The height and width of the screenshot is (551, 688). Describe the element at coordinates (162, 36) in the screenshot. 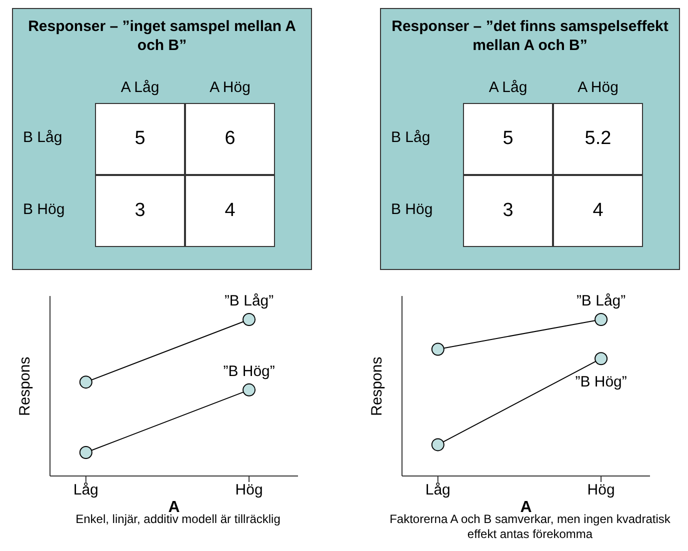

I see `chart-title: Responser – ”inget samspel mellan A och B”` at that location.